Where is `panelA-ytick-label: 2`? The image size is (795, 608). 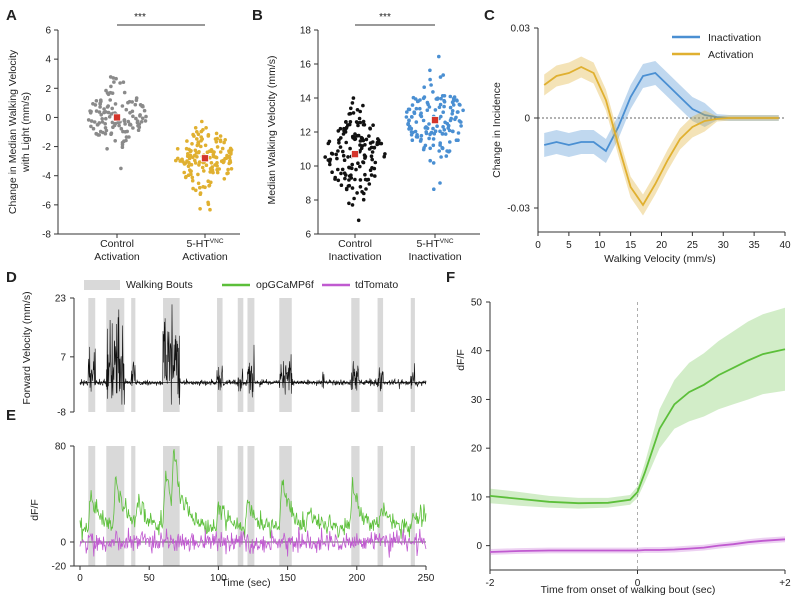 panelA-ytick-label: 2 is located at coordinates (48, 89).